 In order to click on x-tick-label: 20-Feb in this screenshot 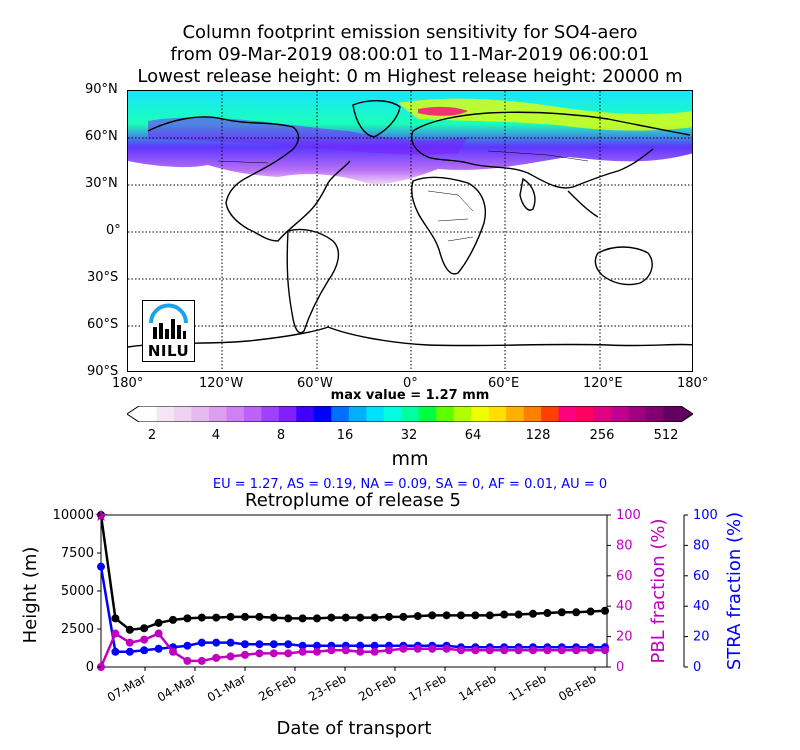, I will do `click(377, 687)`.